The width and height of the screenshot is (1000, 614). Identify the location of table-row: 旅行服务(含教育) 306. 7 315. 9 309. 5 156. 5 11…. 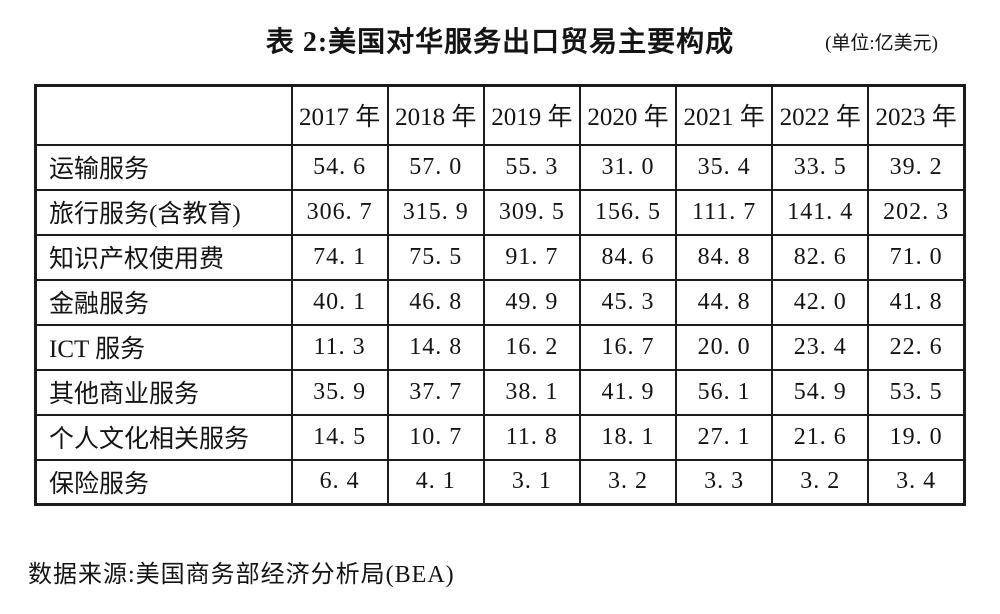
(500, 212).